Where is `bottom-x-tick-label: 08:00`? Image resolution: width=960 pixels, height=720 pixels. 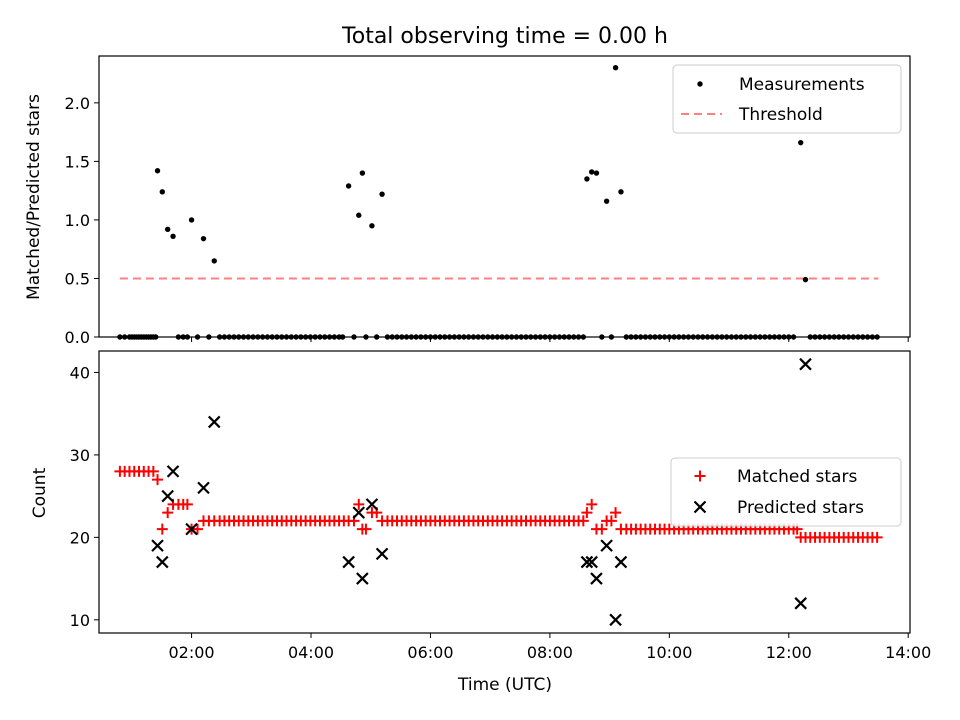 bottom-x-tick-label: 08:00 is located at coordinates (550, 652).